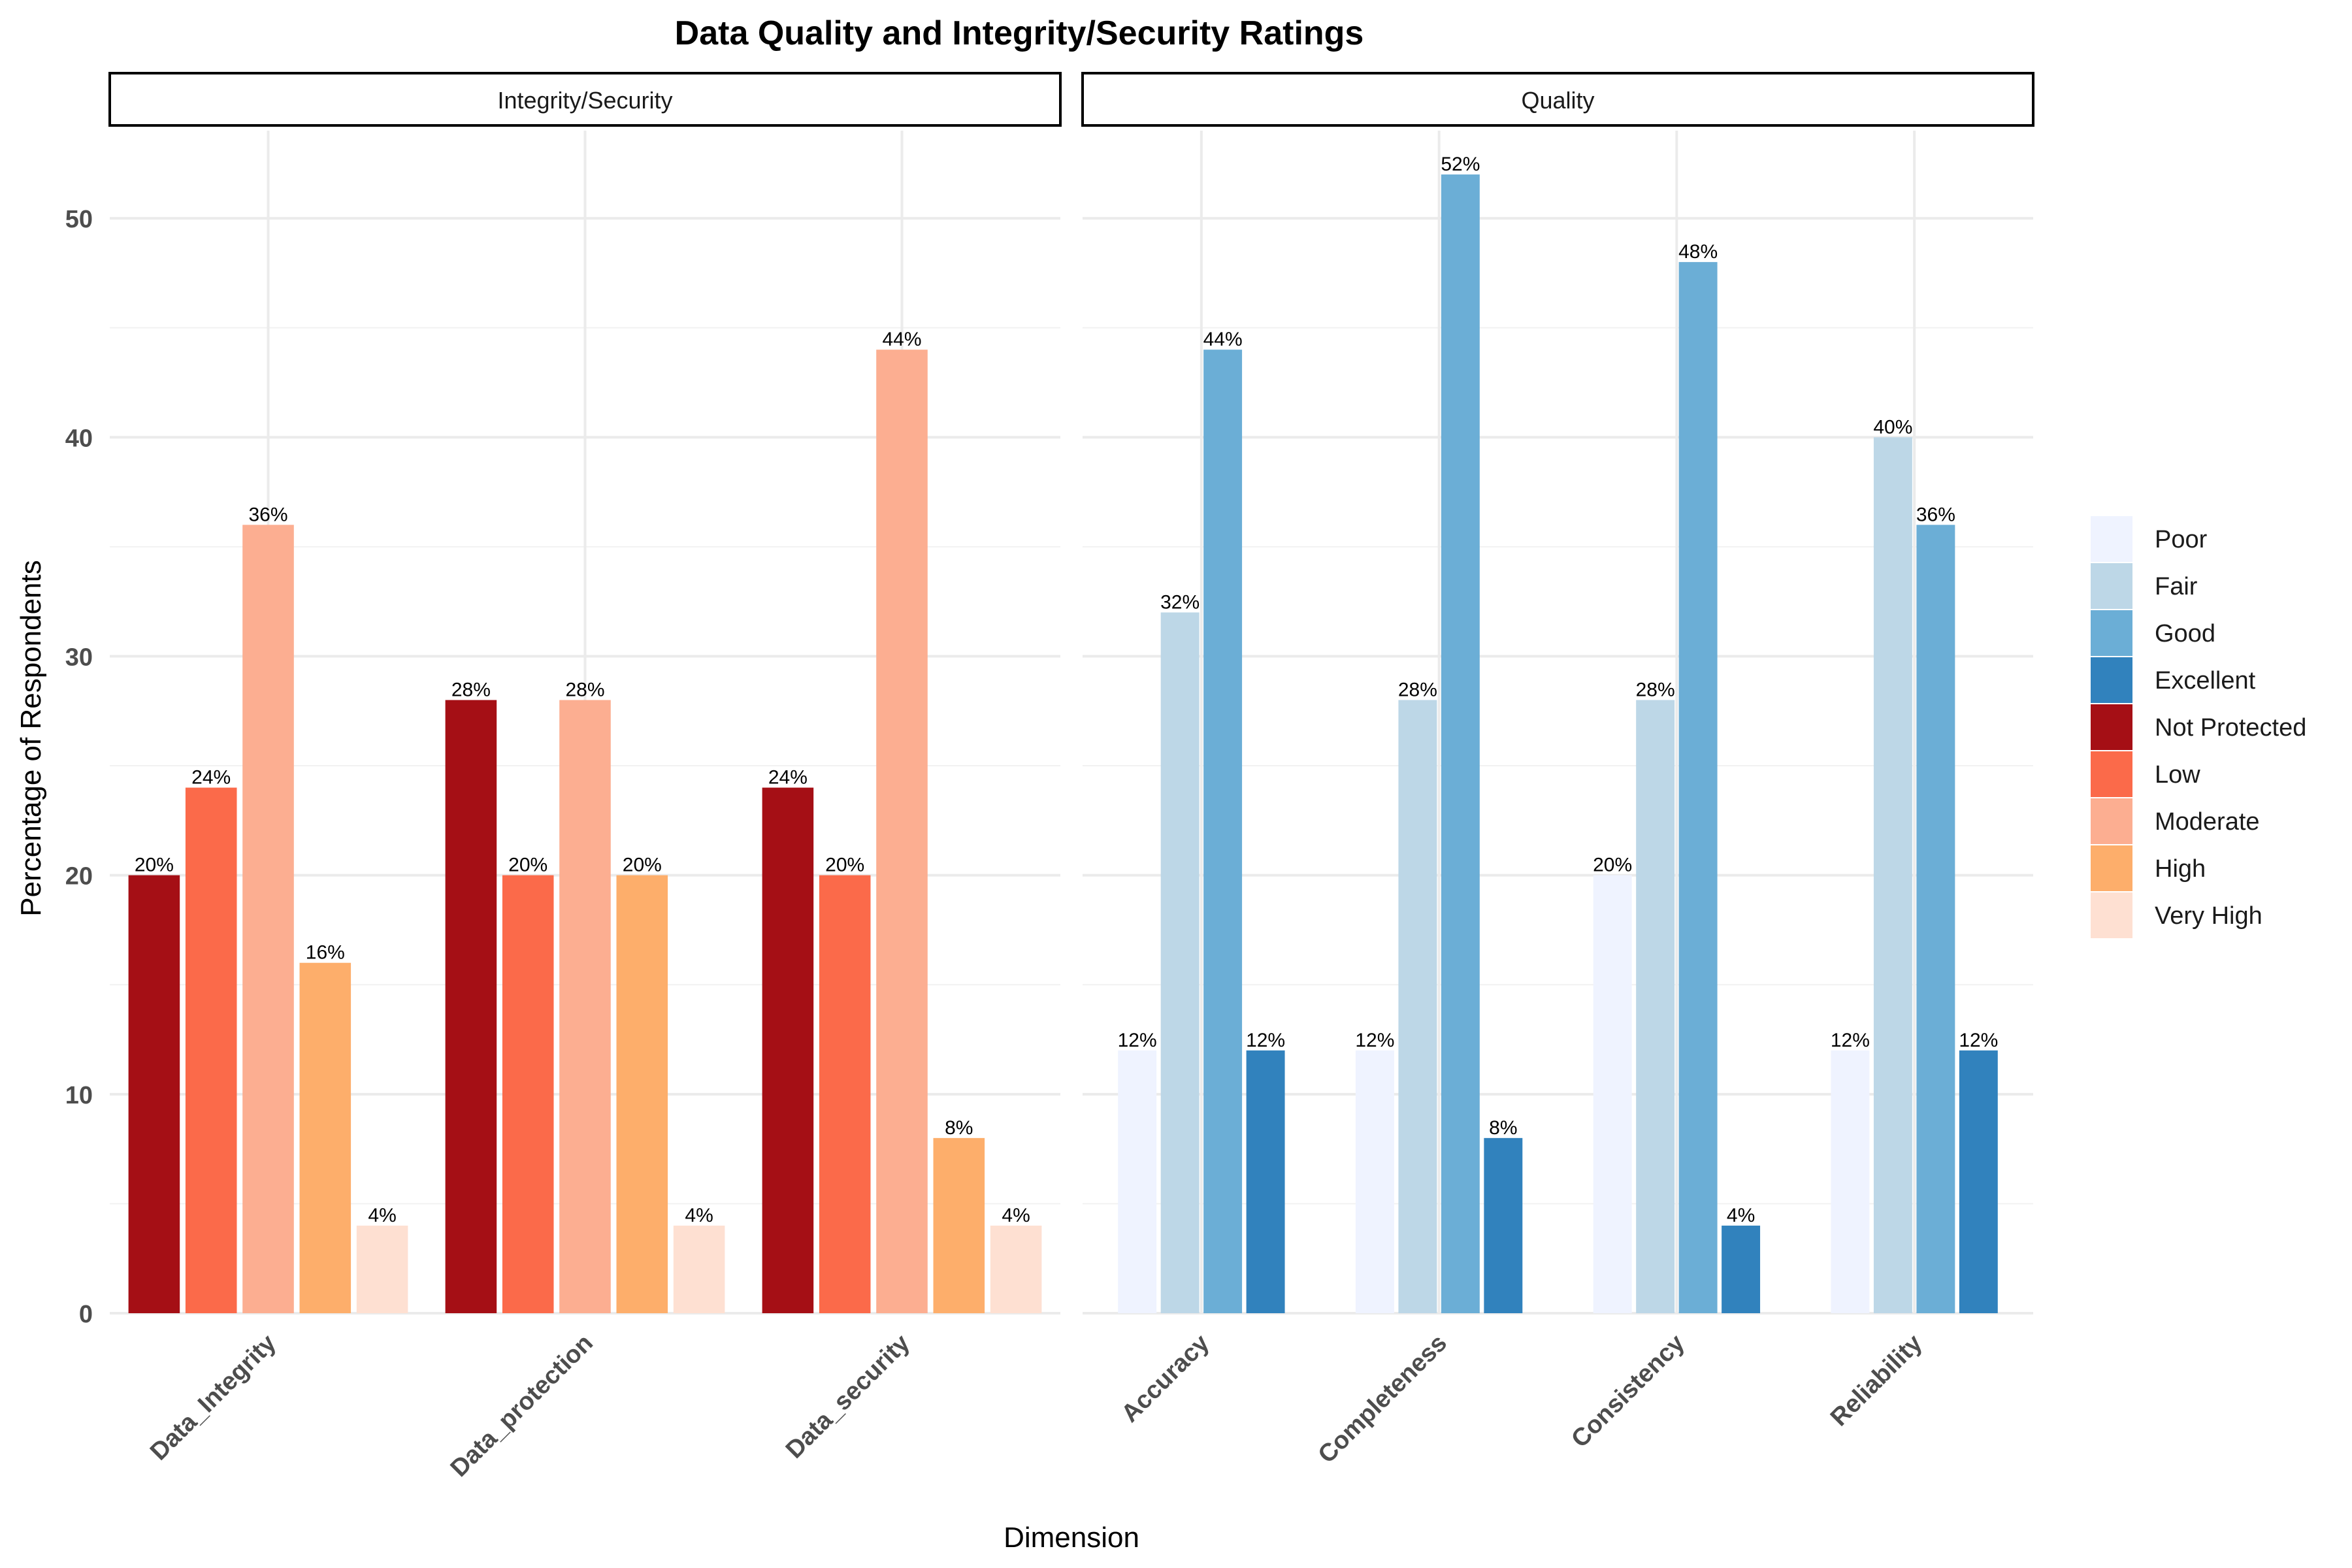  Describe the element at coordinates (79, 438) in the screenshot. I see `y-tick-label: 40` at that location.